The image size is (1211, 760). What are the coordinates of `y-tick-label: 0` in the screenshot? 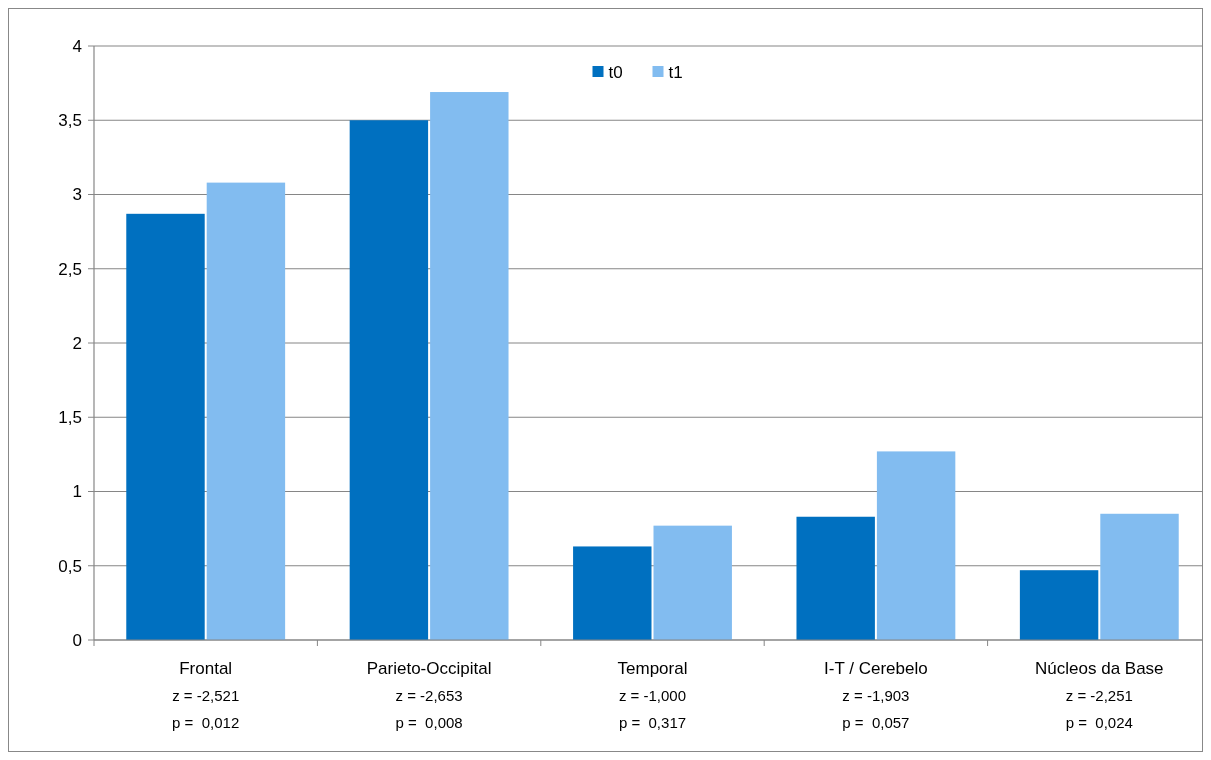 It's located at (77, 640).